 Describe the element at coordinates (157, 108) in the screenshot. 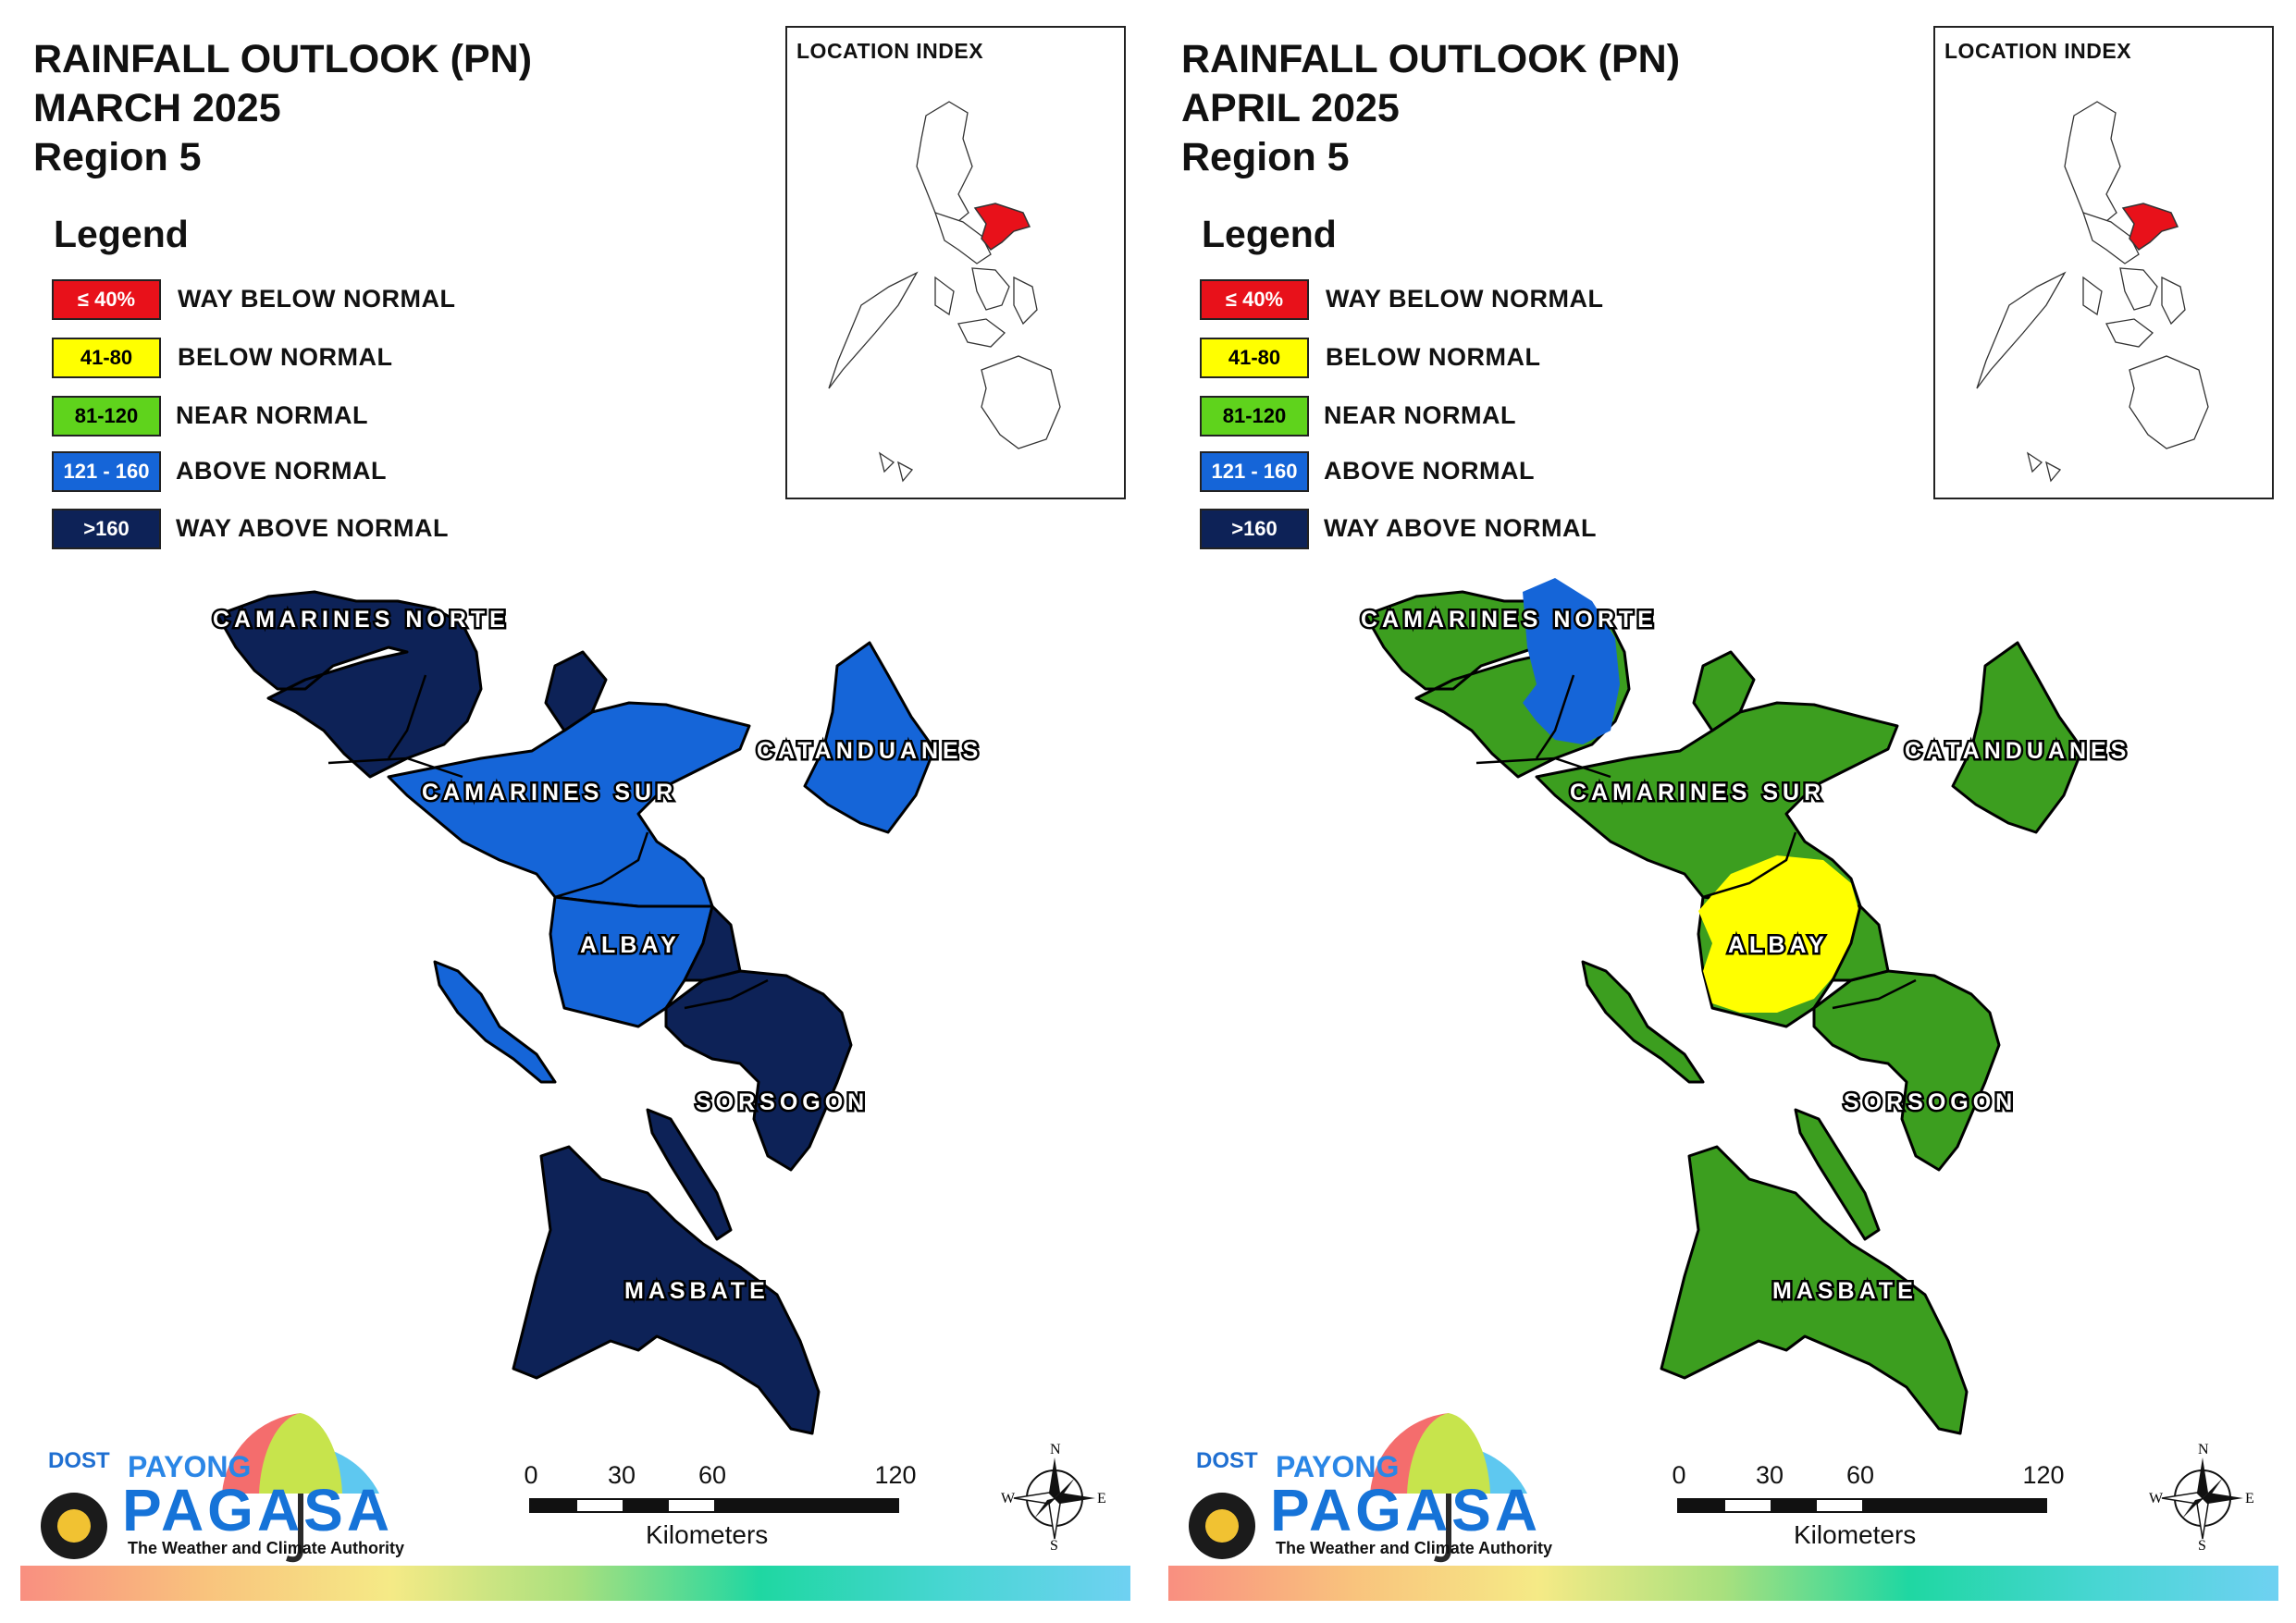

I see `title-line-2: MARCH 2025` at that location.